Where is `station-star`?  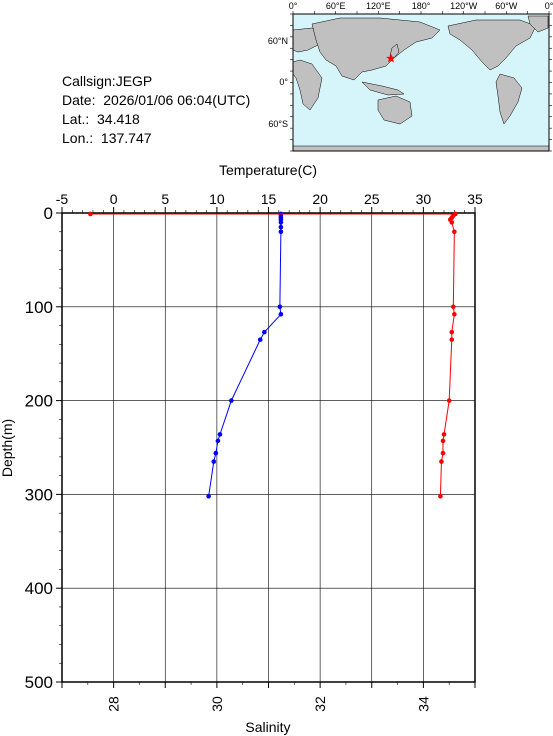 station-star is located at coordinates (391, 58).